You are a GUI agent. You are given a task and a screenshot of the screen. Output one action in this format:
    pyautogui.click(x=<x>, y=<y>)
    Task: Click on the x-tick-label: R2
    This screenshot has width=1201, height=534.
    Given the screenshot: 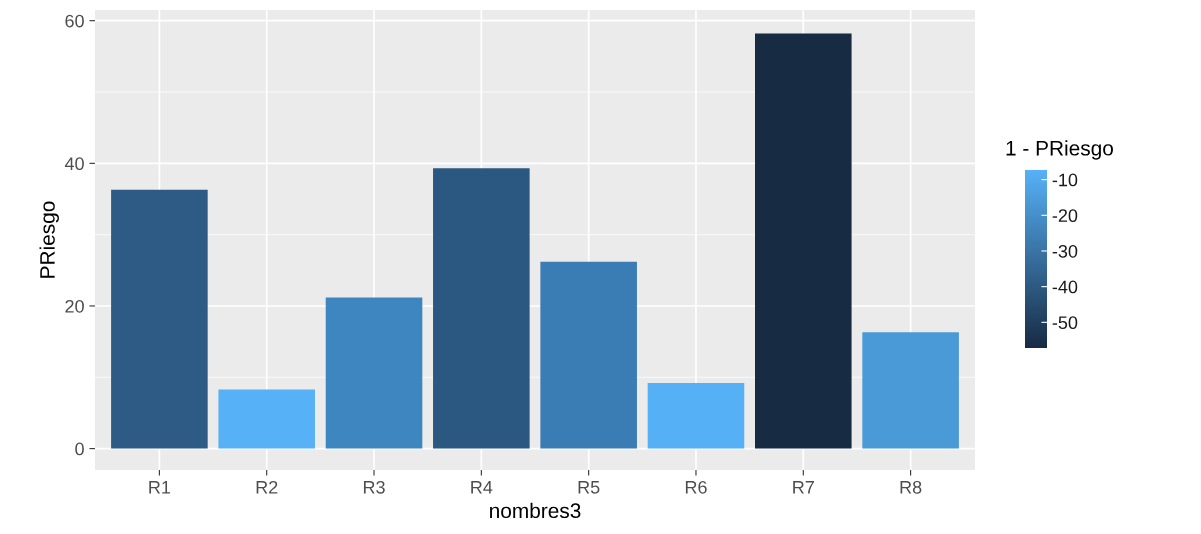 What is the action you would take?
    pyautogui.click(x=267, y=487)
    